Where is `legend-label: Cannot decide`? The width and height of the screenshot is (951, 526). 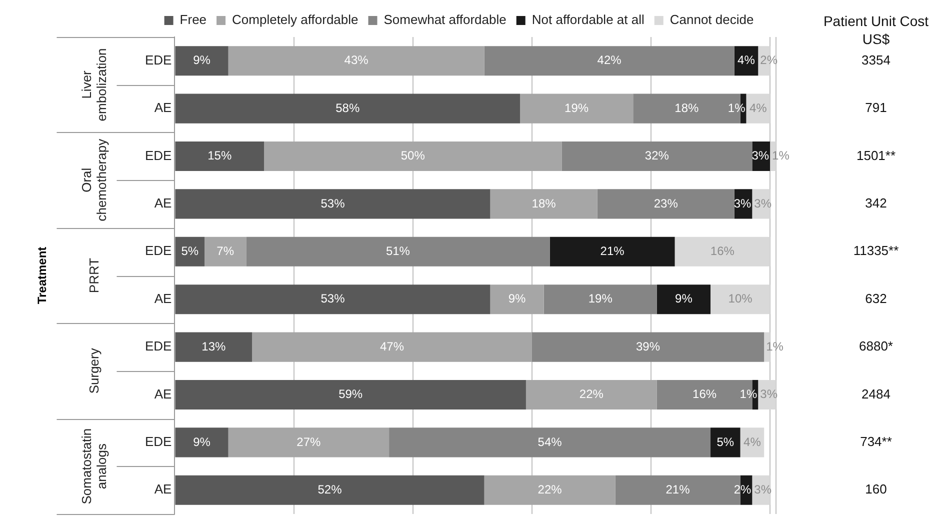
legend-label: Cannot decide is located at coordinates (712, 20).